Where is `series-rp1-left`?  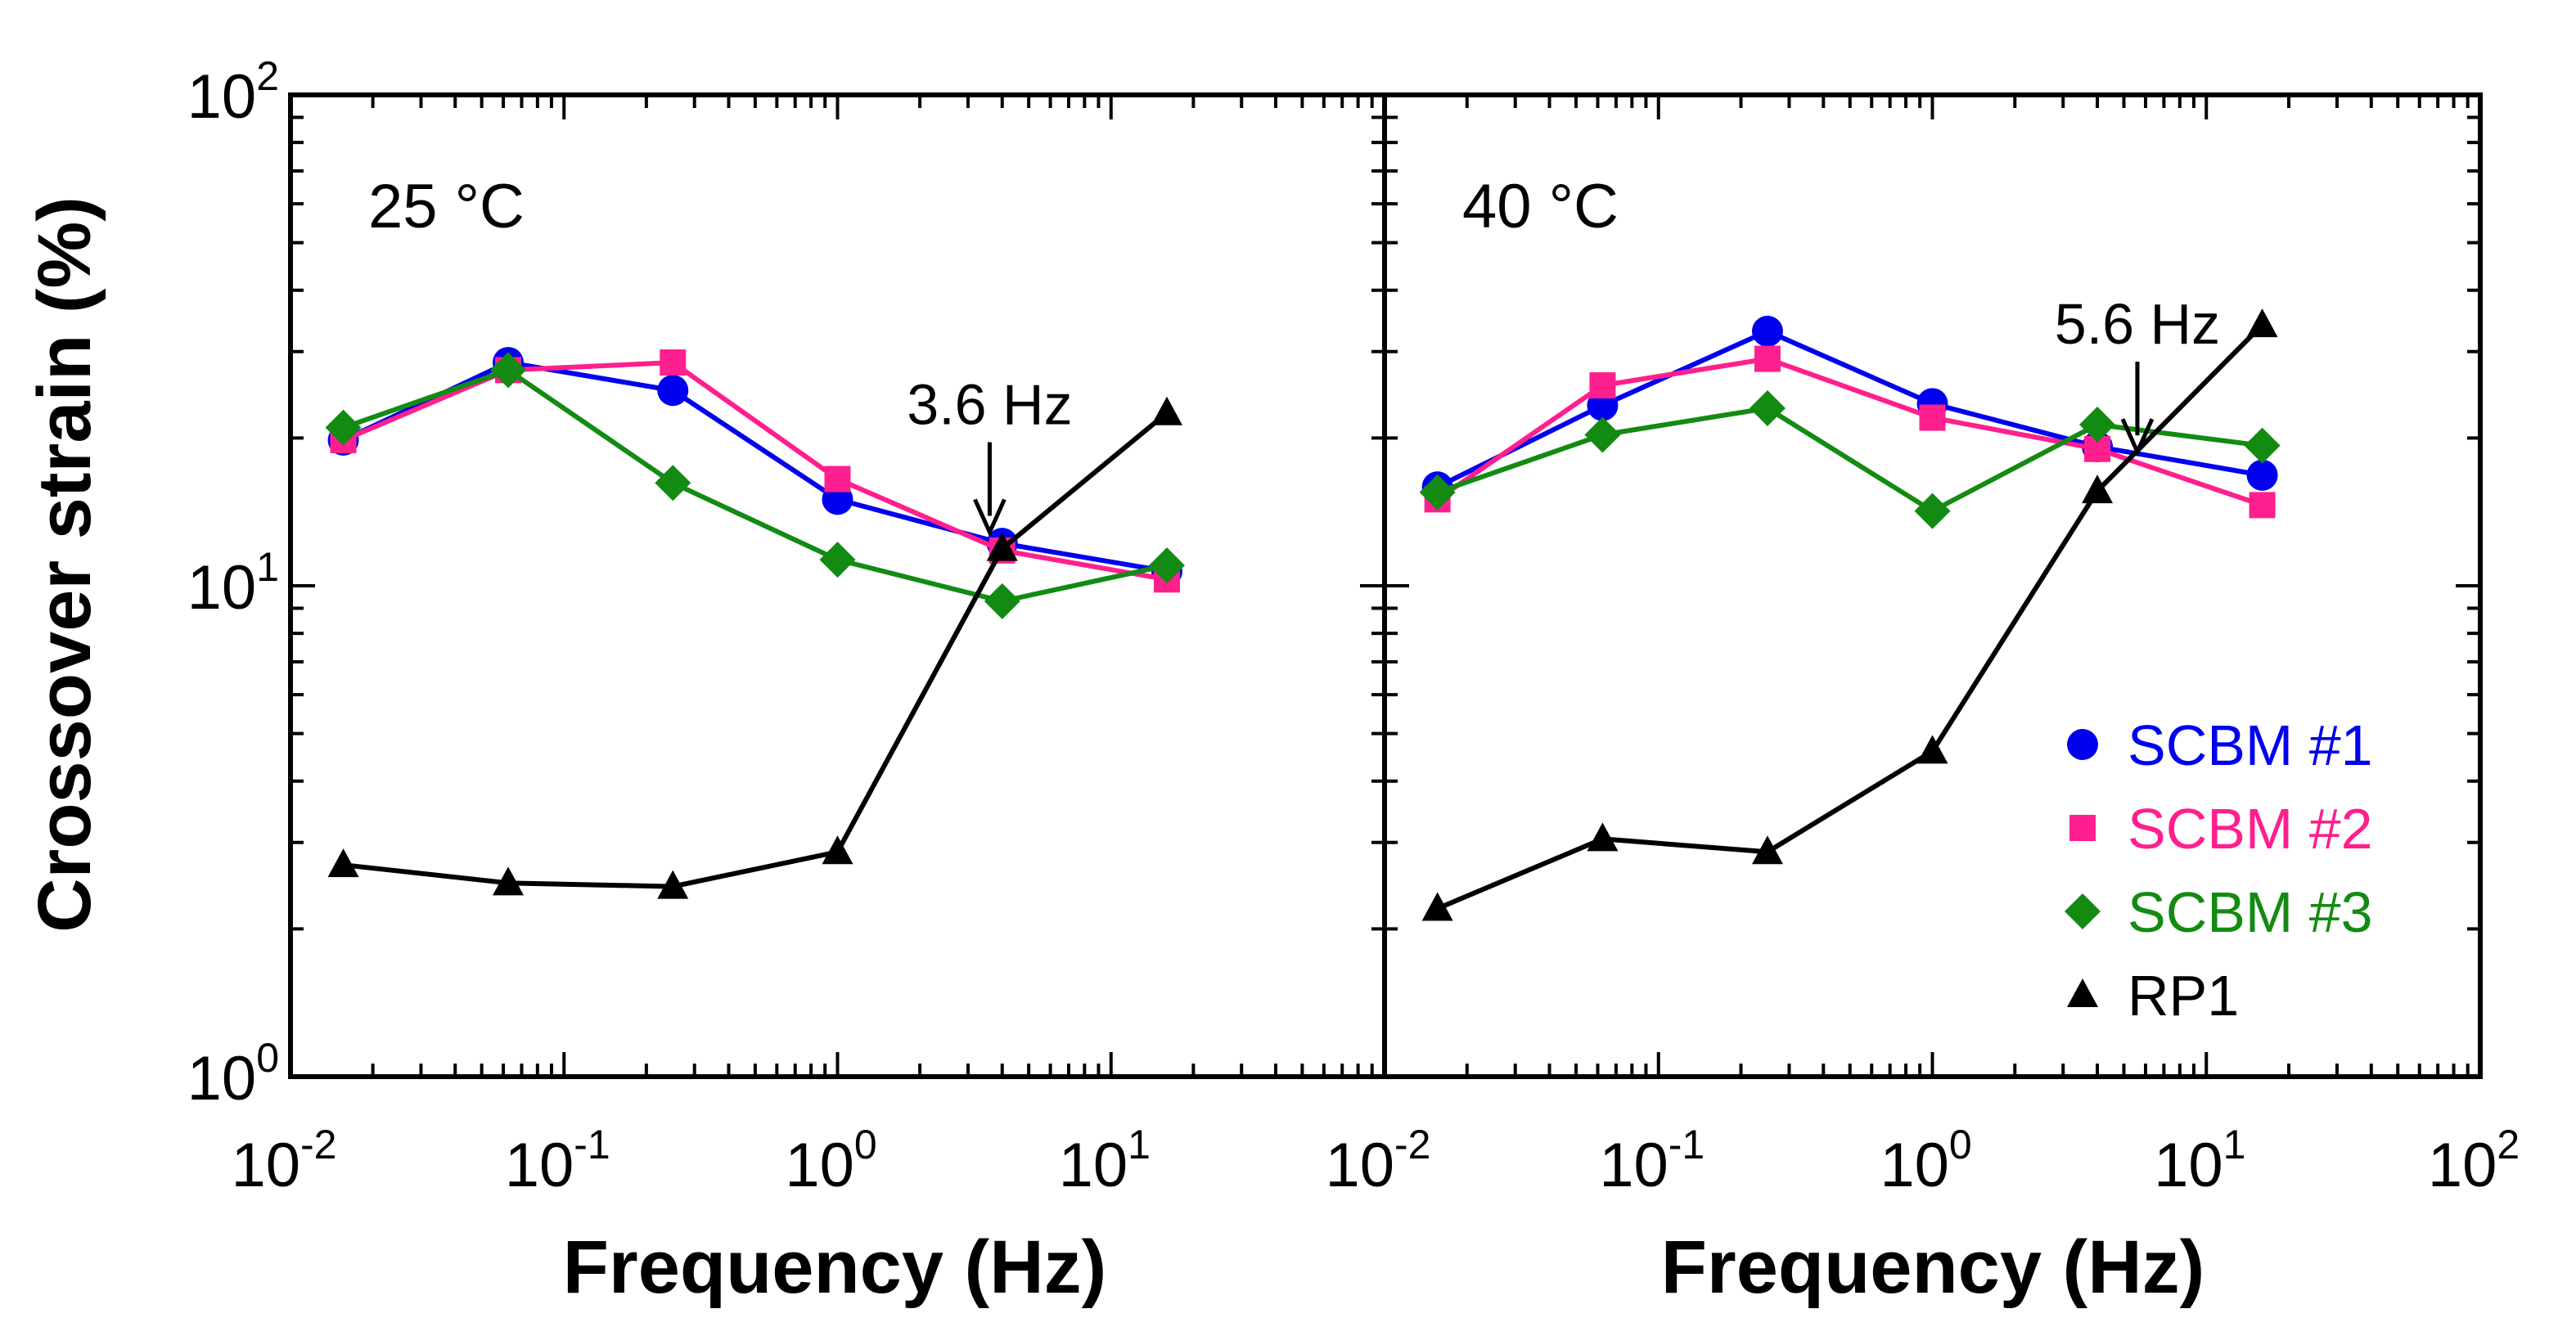 series-rp1-left is located at coordinates (754, 648).